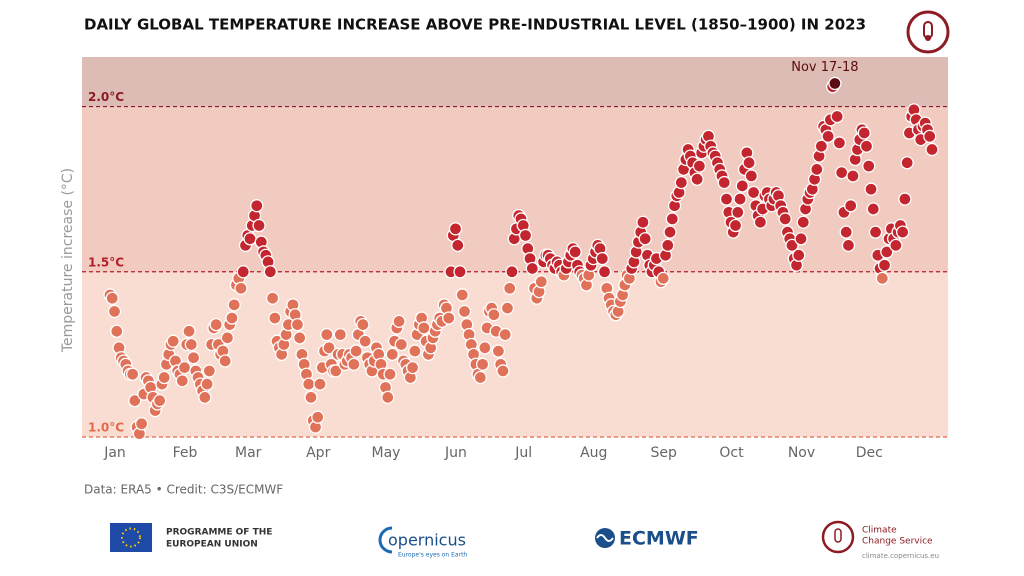 Image resolution: width=1024 pixels, height=576 pixels. Describe the element at coordinates (114, 453) in the screenshot. I see `x-tick-label: Jan` at that location.